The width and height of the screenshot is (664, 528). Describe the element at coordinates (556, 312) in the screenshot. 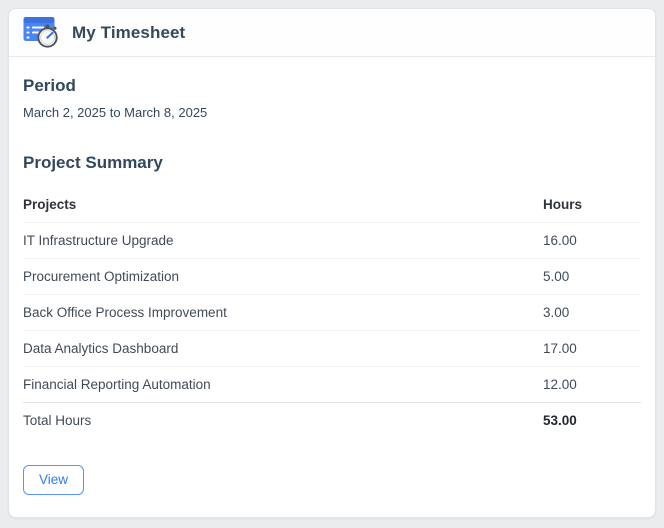

I see `project-hours-cell: 3.00` at that location.